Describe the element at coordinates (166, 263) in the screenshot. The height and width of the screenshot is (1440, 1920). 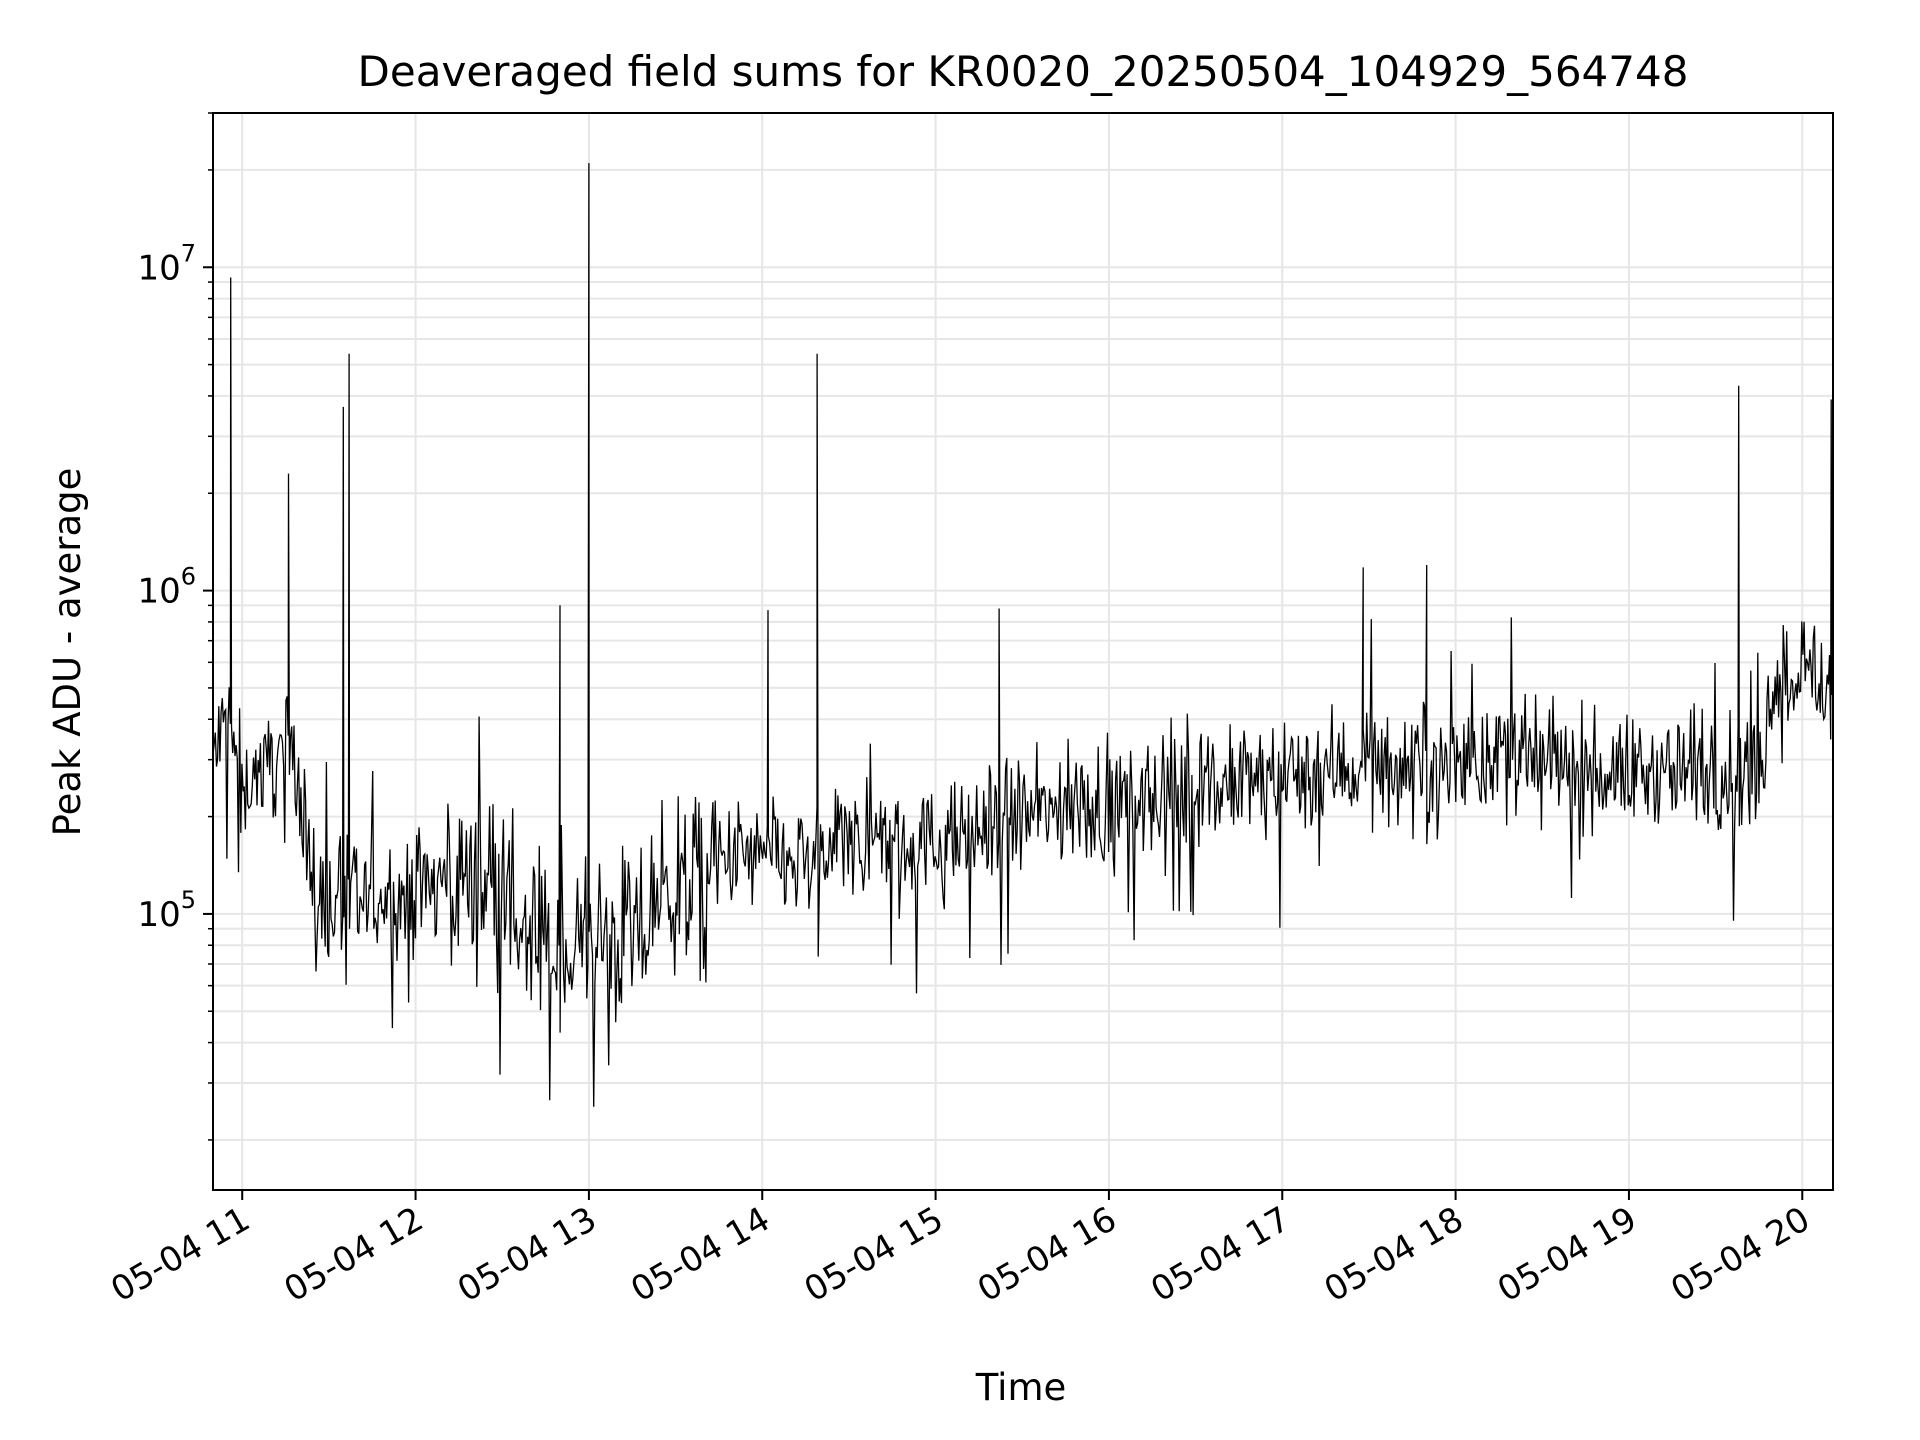
I see `y-tick-label: 10⁷` at that location.